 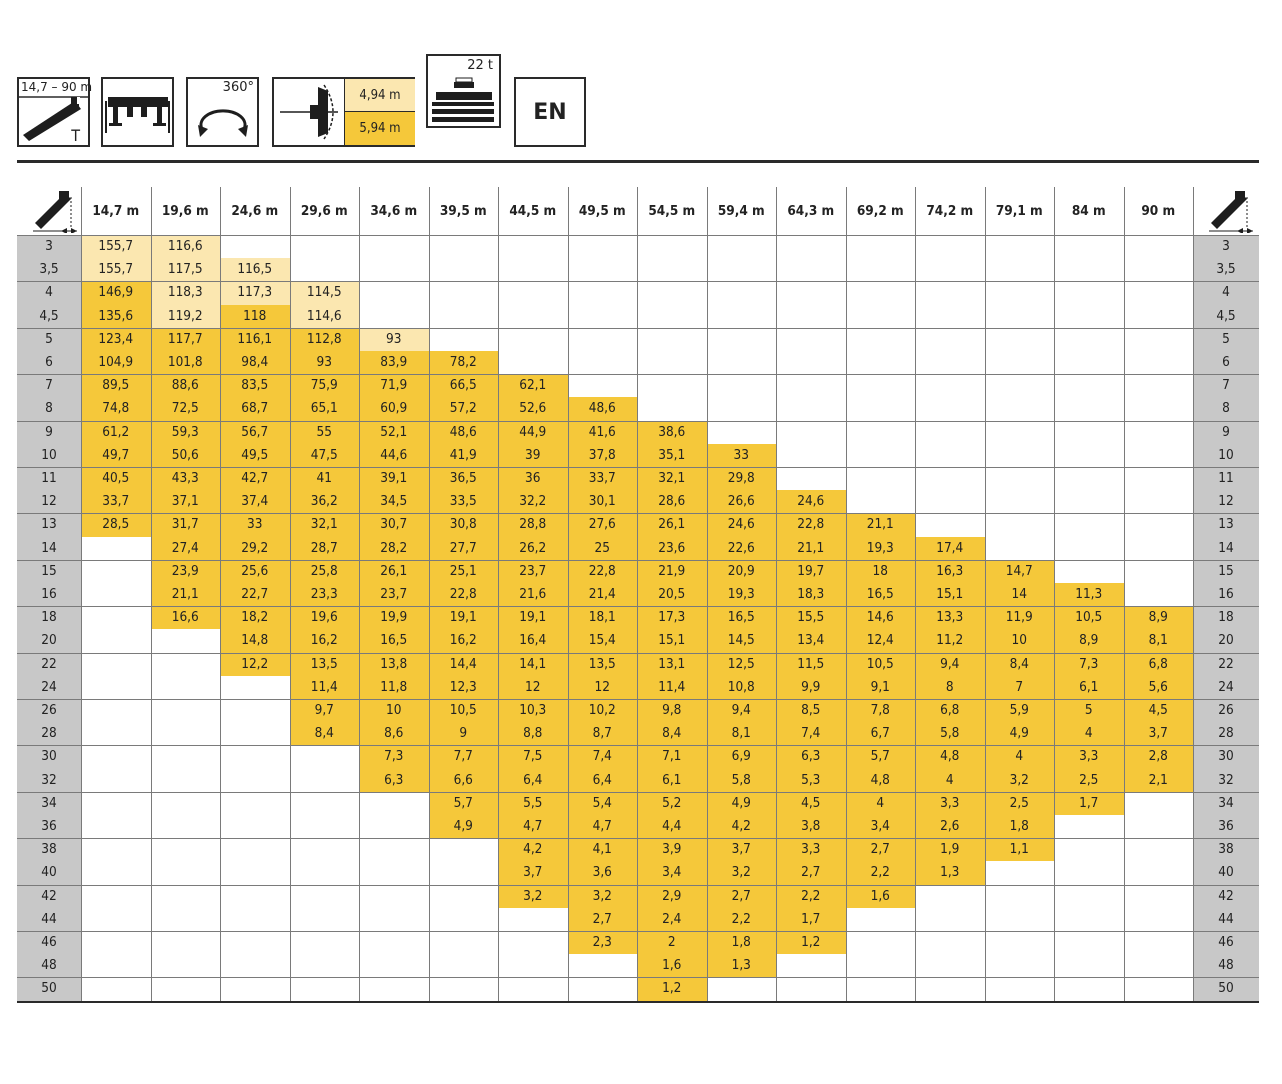 I want to click on table-bottom-rule, so click(x=638, y=1001).